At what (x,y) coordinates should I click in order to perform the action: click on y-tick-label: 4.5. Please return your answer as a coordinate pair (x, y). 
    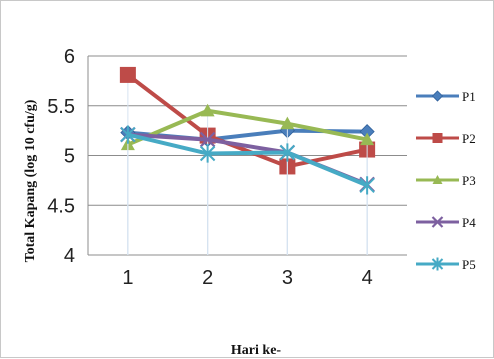
    Looking at the image, I should click on (61, 206).